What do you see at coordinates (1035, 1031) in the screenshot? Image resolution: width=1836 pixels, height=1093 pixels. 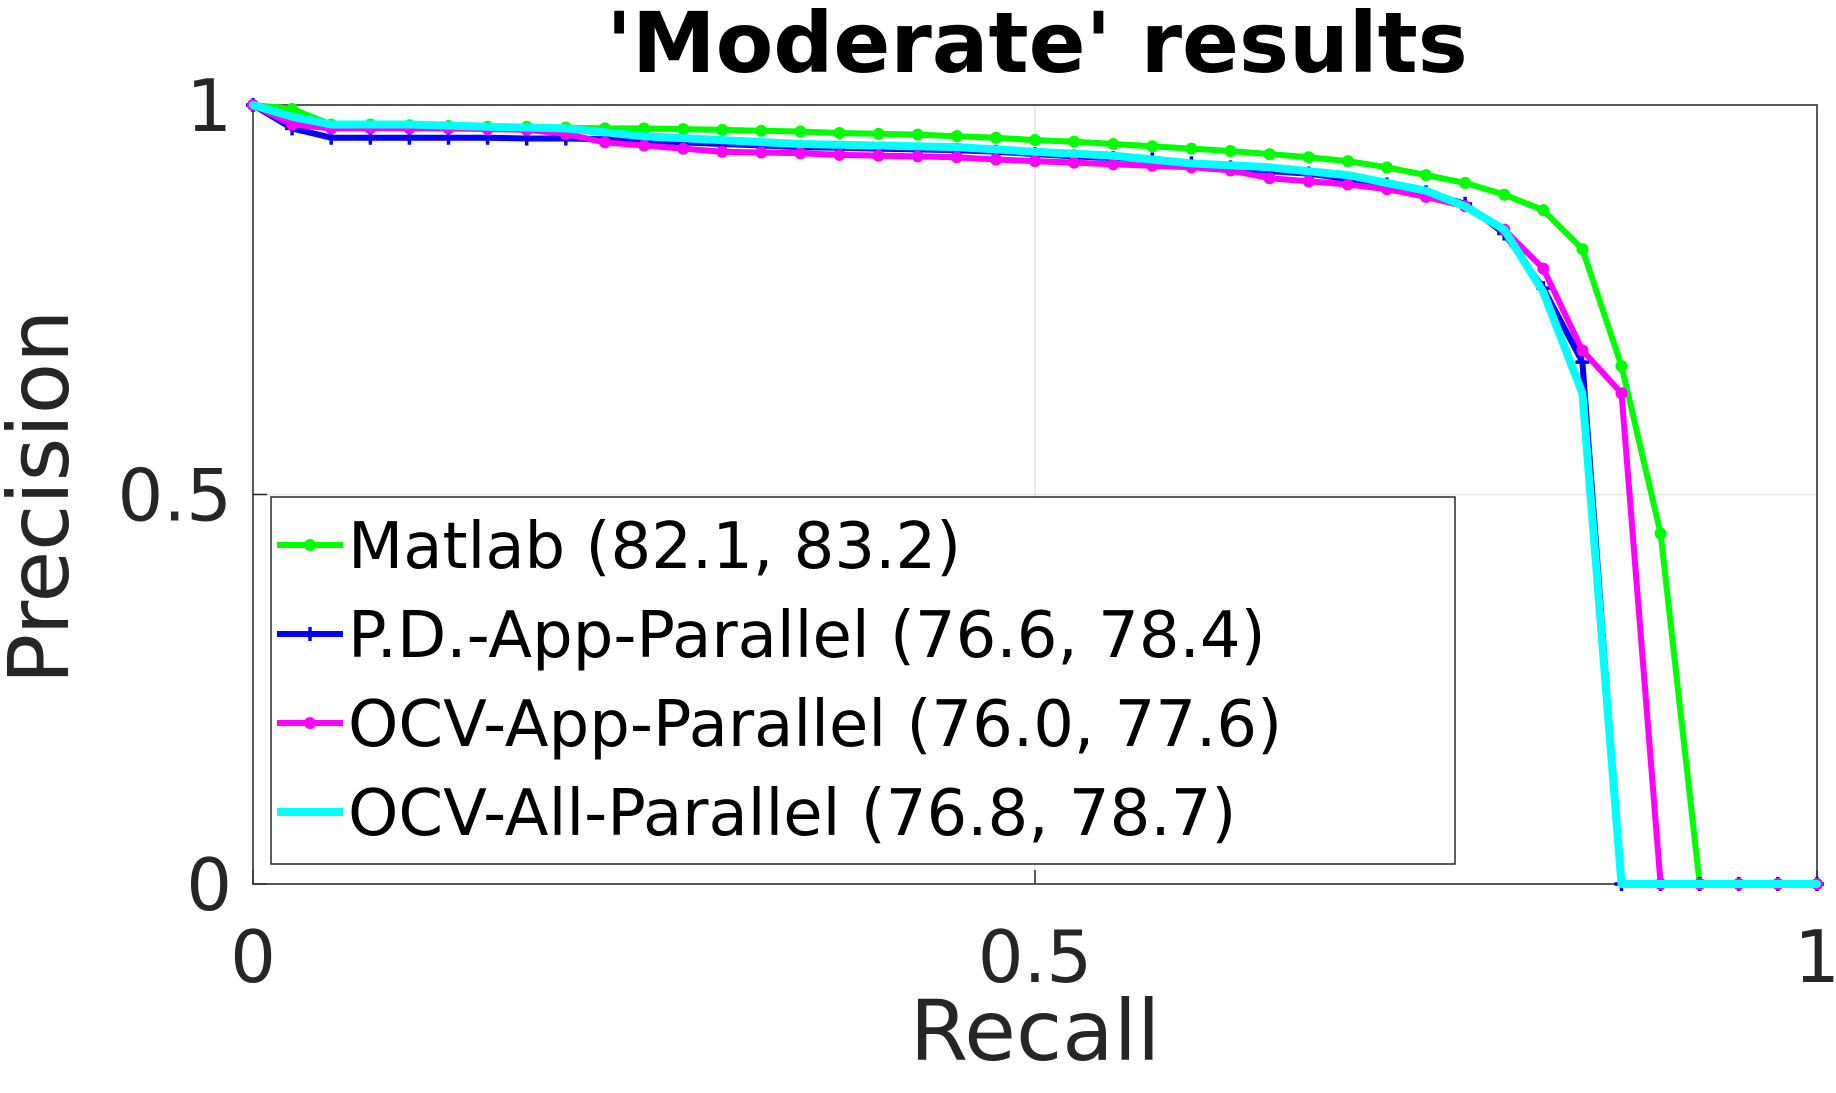 I see `x-axis-label: Recall` at bounding box center [1035, 1031].